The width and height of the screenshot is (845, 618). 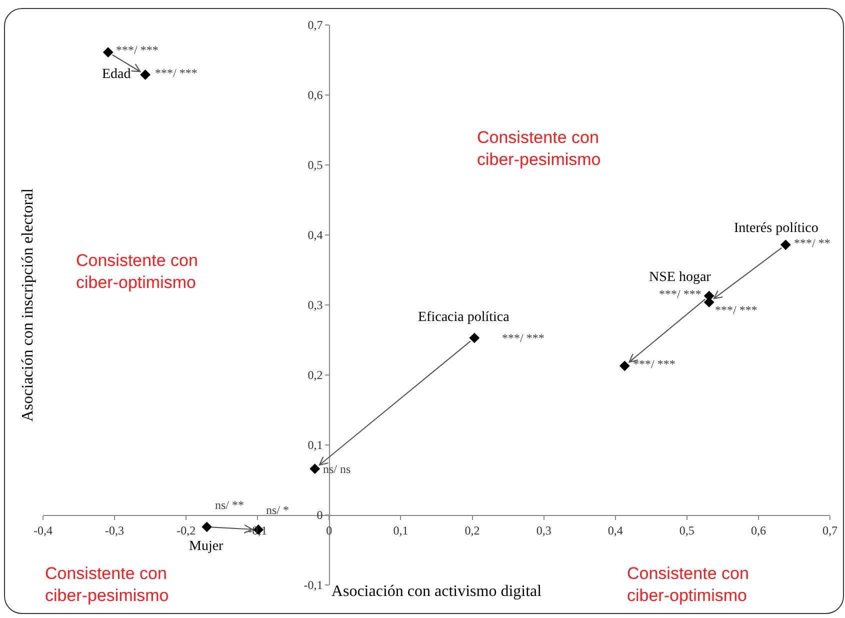 What do you see at coordinates (812, 243) in the screenshot?
I see `data-label: ***/ **` at bounding box center [812, 243].